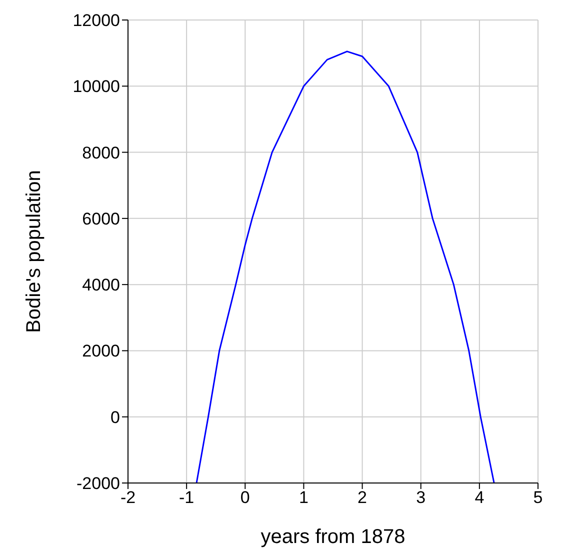  Describe the element at coordinates (98, 484) in the screenshot. I see `y-tick-label: -2000` at that location.